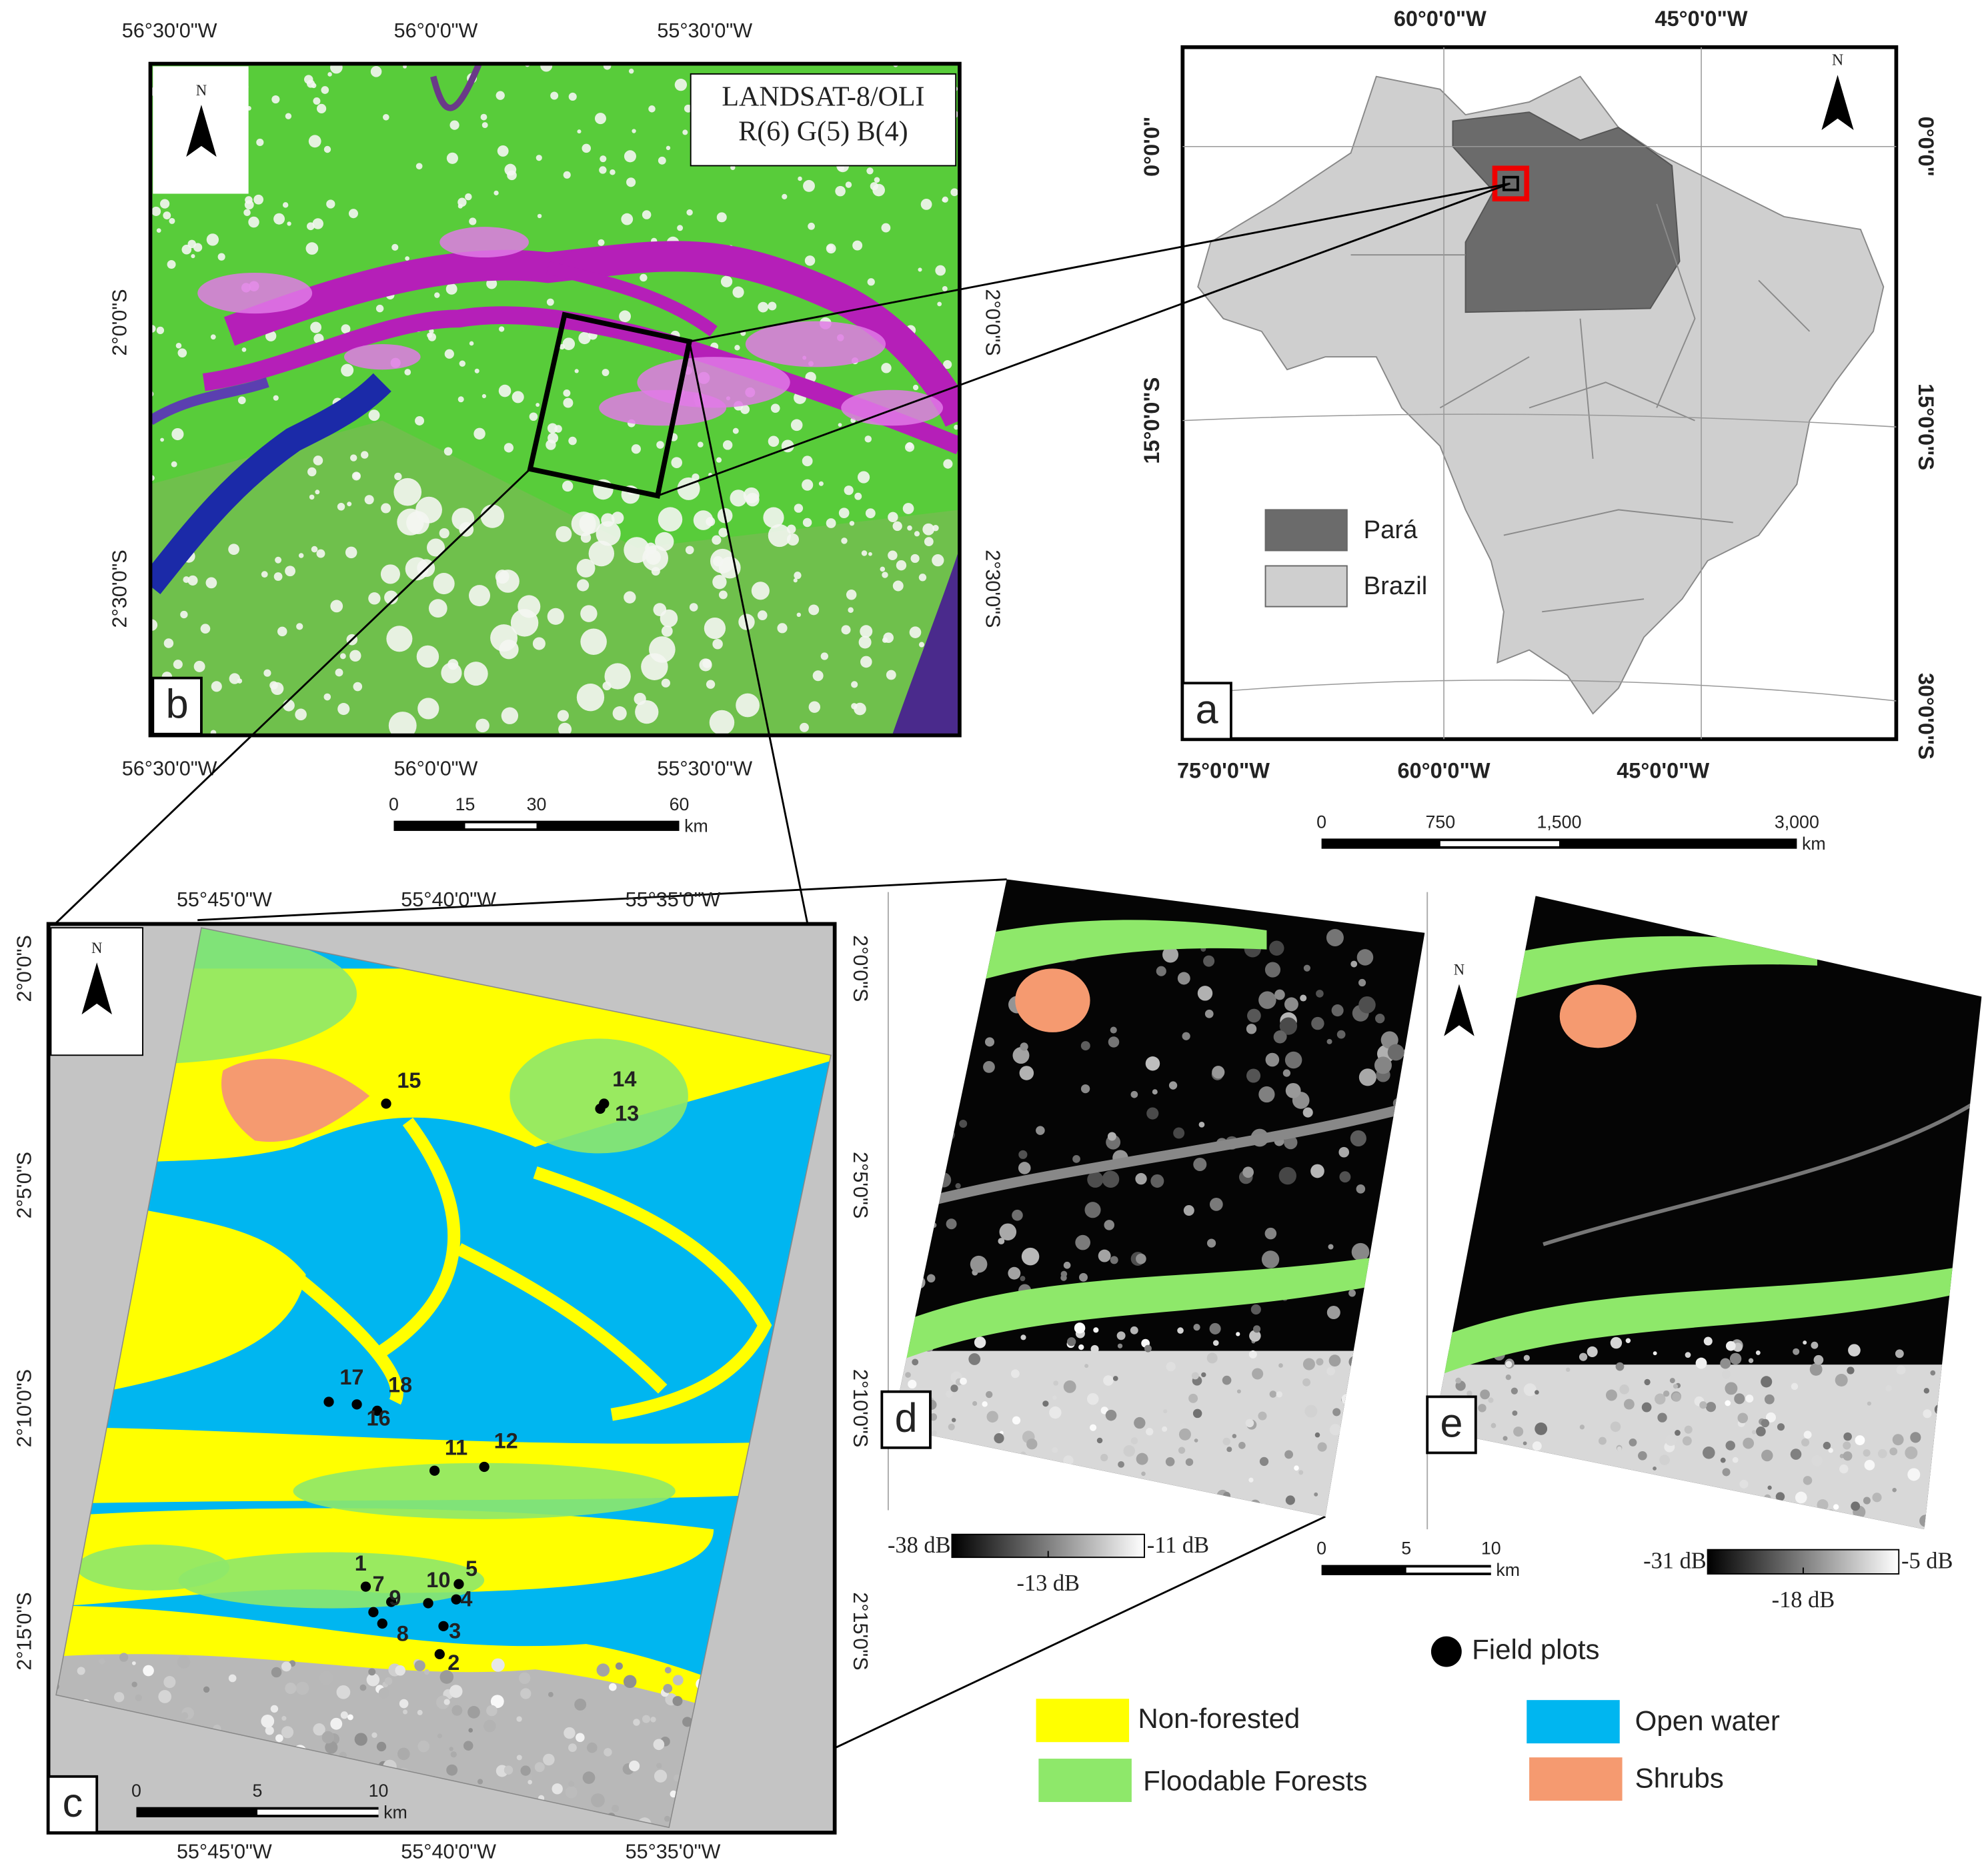 The height and width of the screenshot is (1866, 1988). Describe the element at coordinates (96, 988) in the screenshot. I see `north-arrow` at that location.